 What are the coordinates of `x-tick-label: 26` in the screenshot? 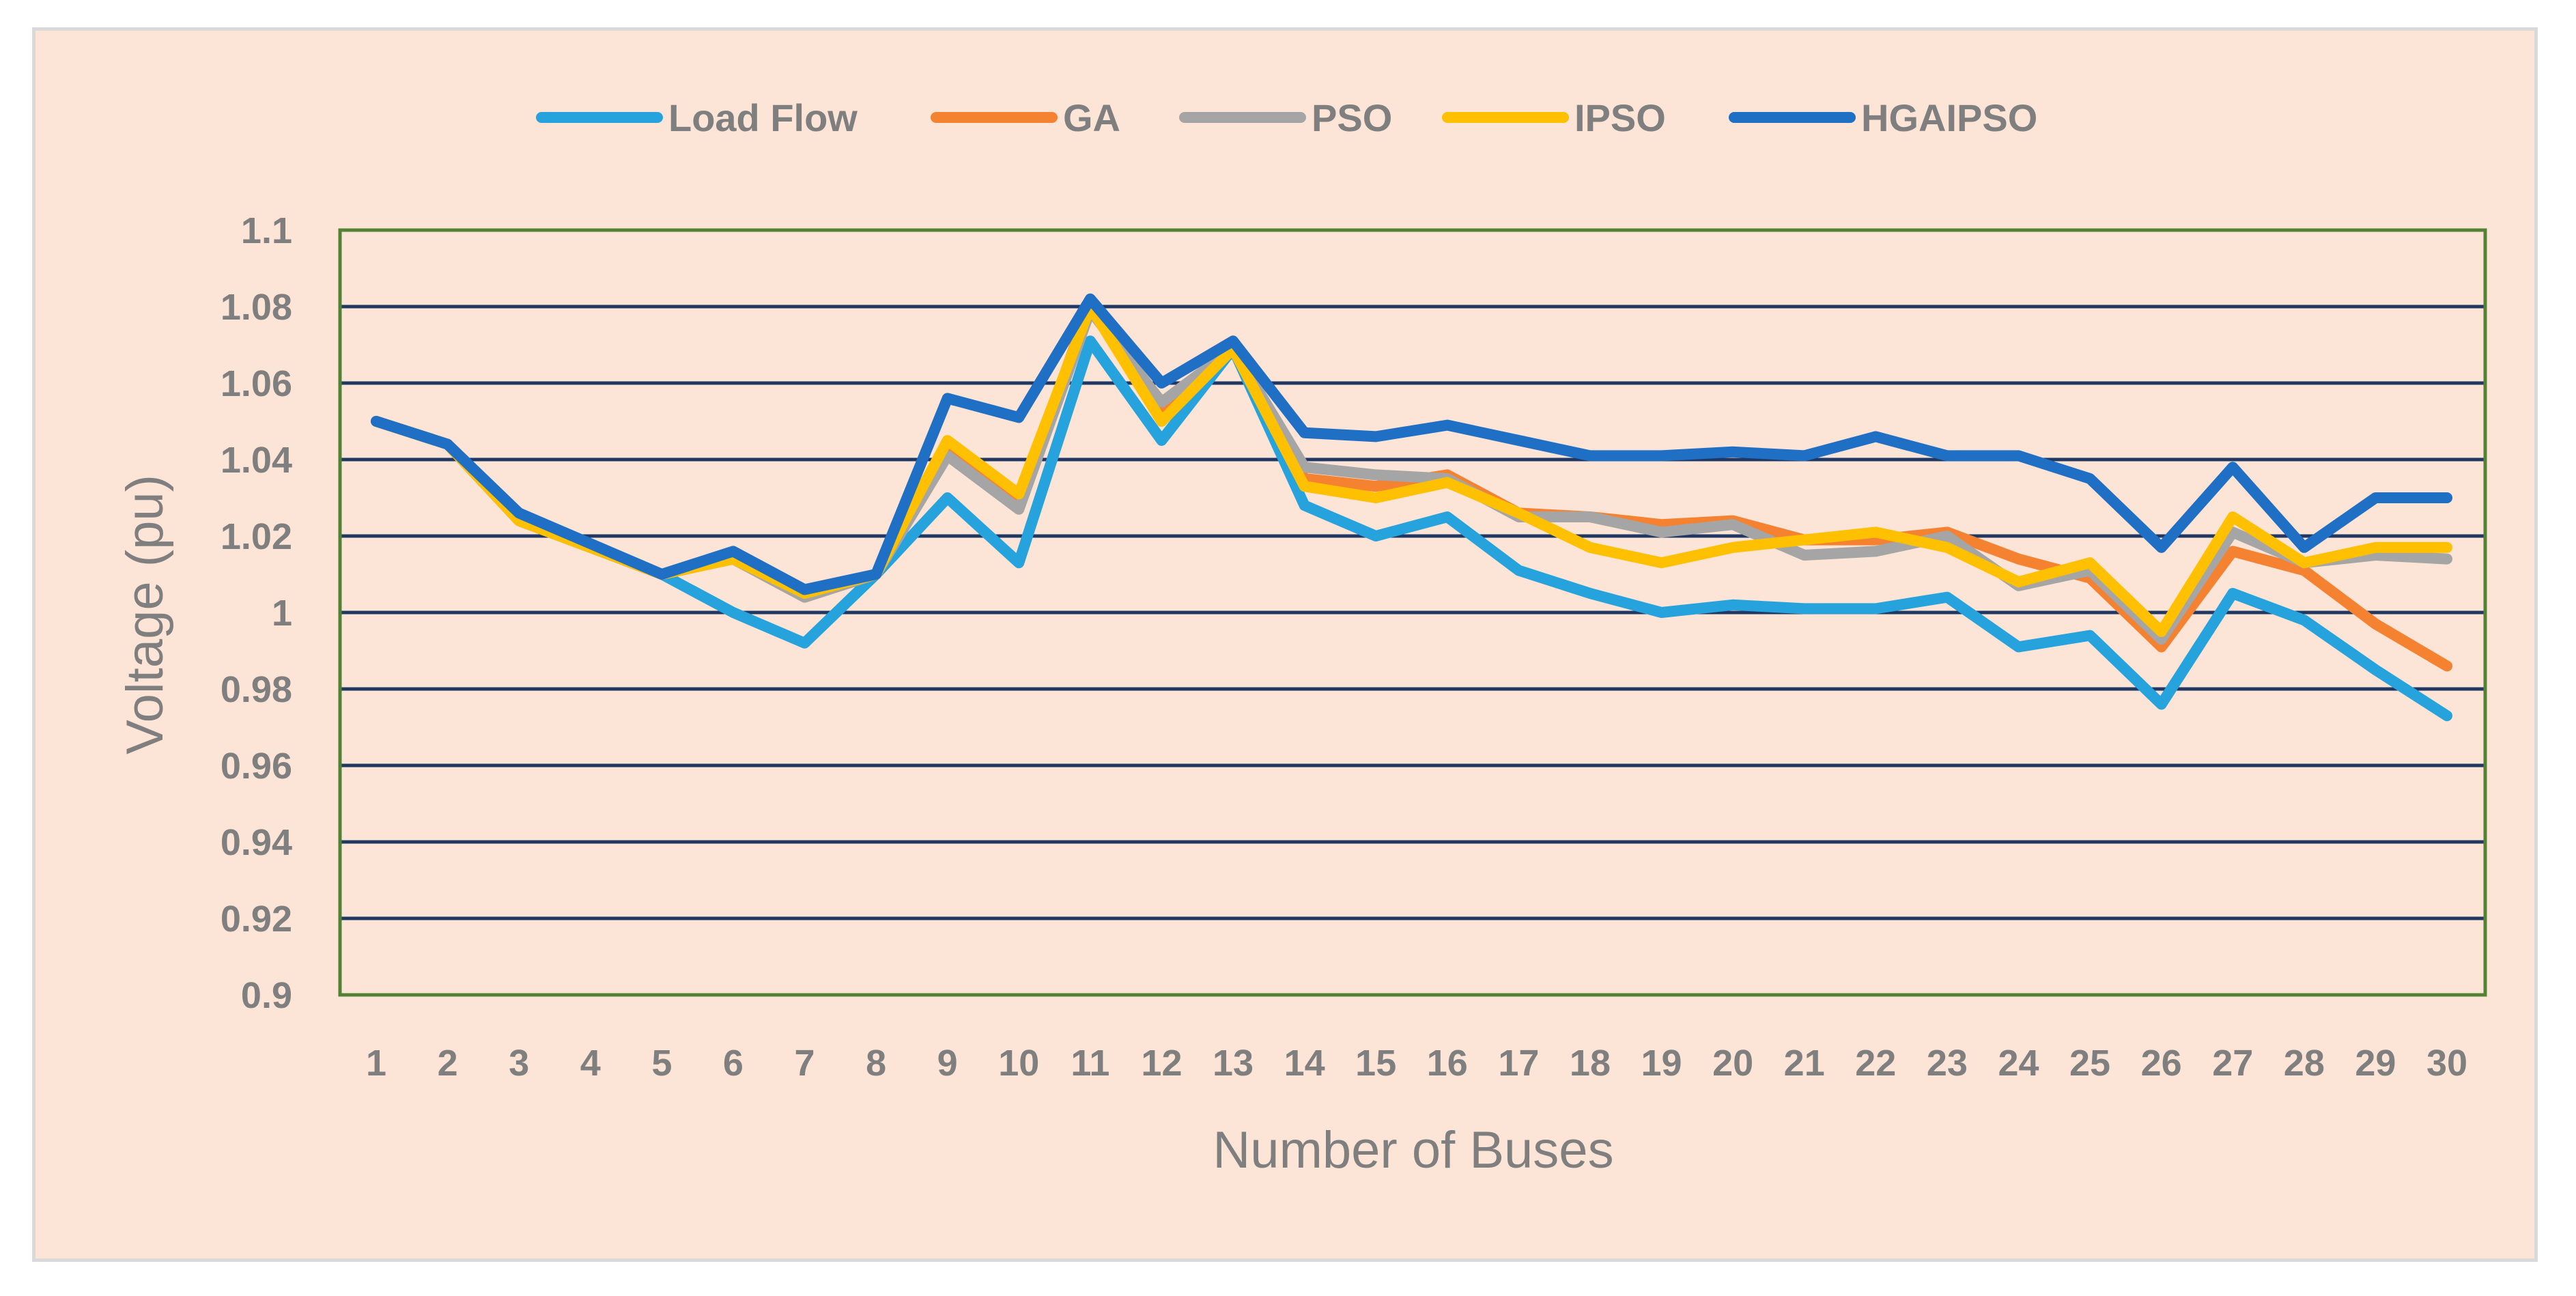 It's located at (2161, 1063).